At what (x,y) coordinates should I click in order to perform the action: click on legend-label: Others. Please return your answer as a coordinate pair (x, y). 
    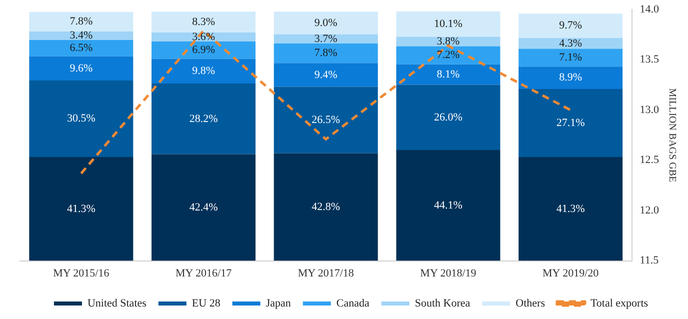
    Looking at the image, I should click on (530, 303).